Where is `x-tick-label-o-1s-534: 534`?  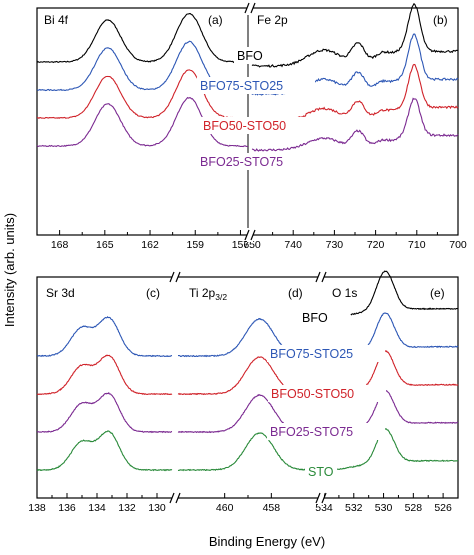 x-tick-label-o-1s-534: 534 is located at coordinates (324, 508).